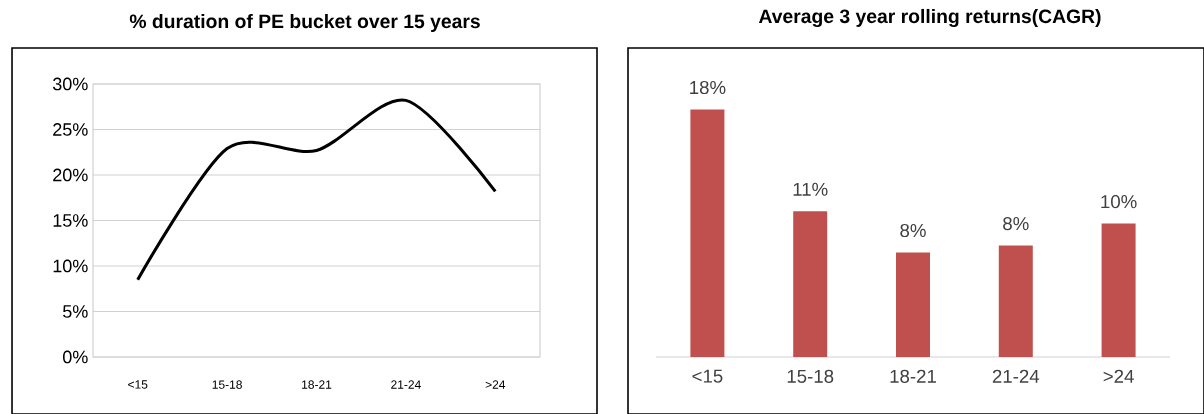 Image resolution: width=1204 pixels, height=414 pixels. What do you see at coordinates (70, 266) in the screenshot?
I see `y-tick-label: 10%` at bounding box center [70, 266].